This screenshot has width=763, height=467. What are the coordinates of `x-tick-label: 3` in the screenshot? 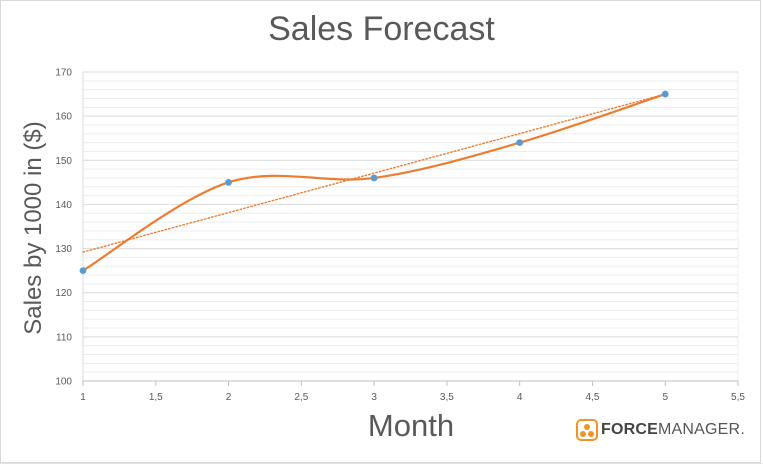 It's located at (374, 397).